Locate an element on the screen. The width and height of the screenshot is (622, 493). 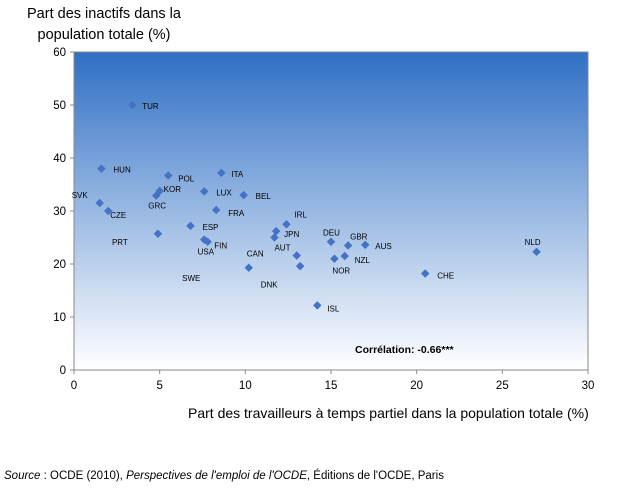
source-text-before: : OCDE (2010), is located at coordinates (83, 476).